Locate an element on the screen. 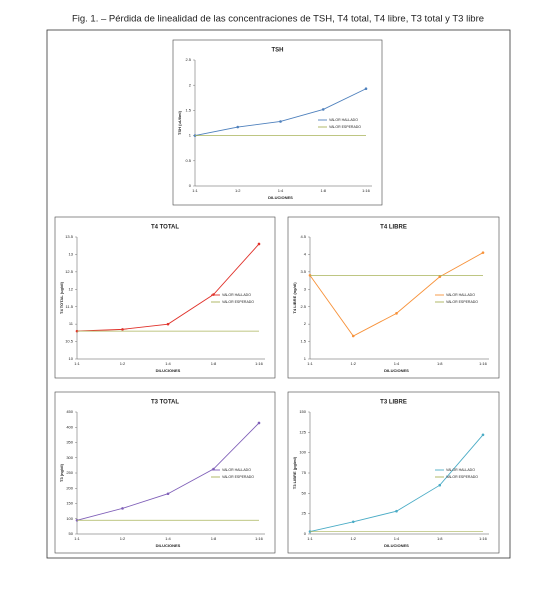  chart-title: T3 TOTAL is located at coordinates (165, 403).